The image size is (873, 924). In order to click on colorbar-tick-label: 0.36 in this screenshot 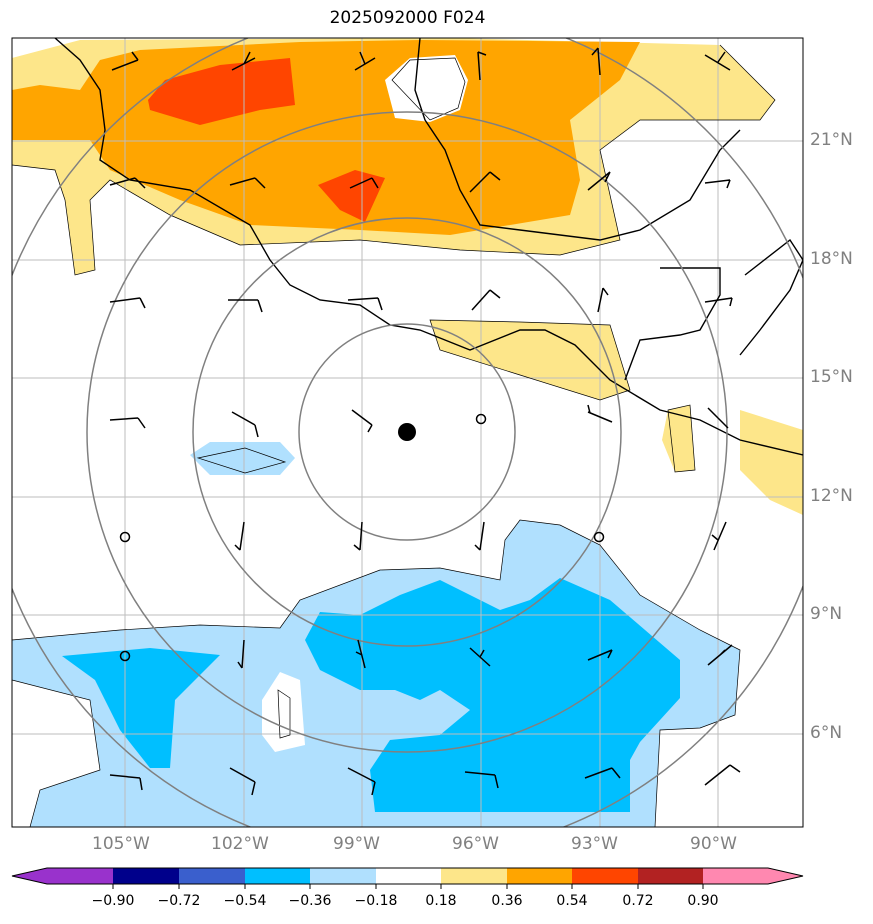, I will do `click(507, 901)`.